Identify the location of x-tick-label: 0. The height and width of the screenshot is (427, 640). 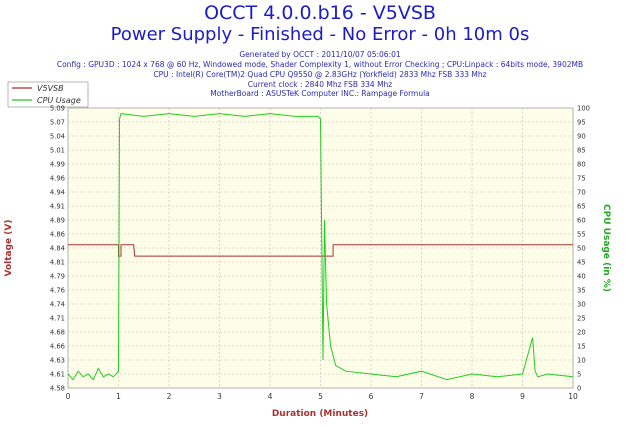
(68, 396).